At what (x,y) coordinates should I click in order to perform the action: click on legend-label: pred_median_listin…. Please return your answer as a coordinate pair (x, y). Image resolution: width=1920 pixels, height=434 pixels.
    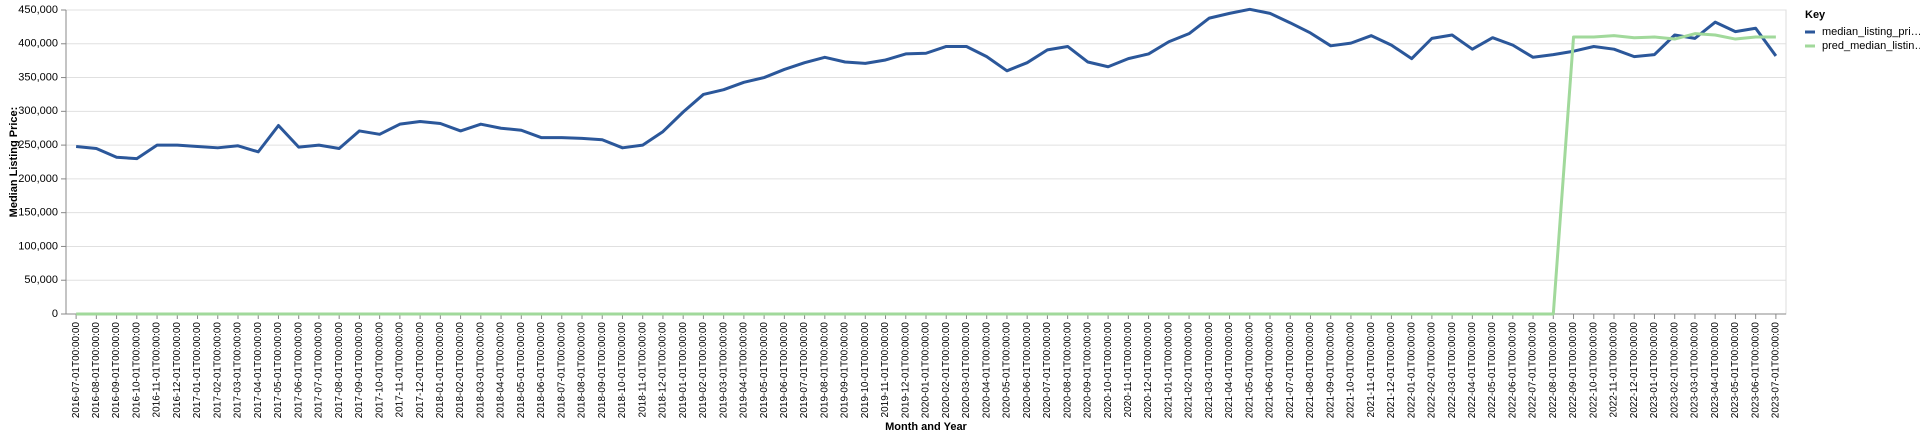
    Looking at the image, I should click on (1871, 46).